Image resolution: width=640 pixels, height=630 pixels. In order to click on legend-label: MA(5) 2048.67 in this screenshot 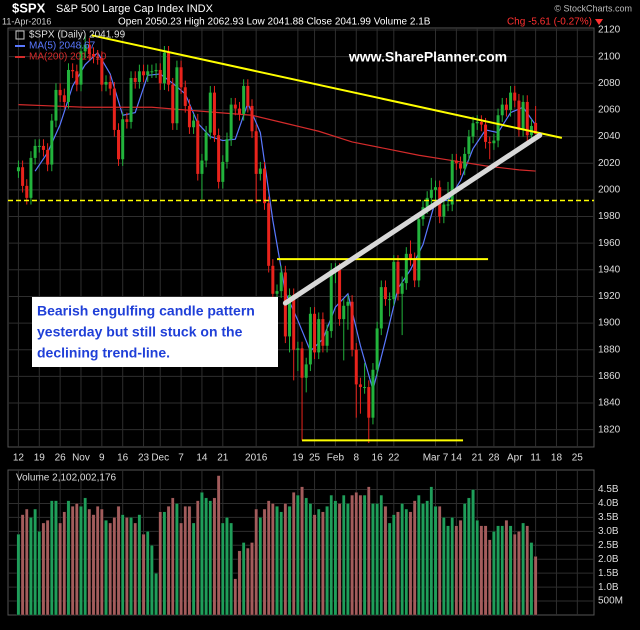, I will do `click(62, 46)`.